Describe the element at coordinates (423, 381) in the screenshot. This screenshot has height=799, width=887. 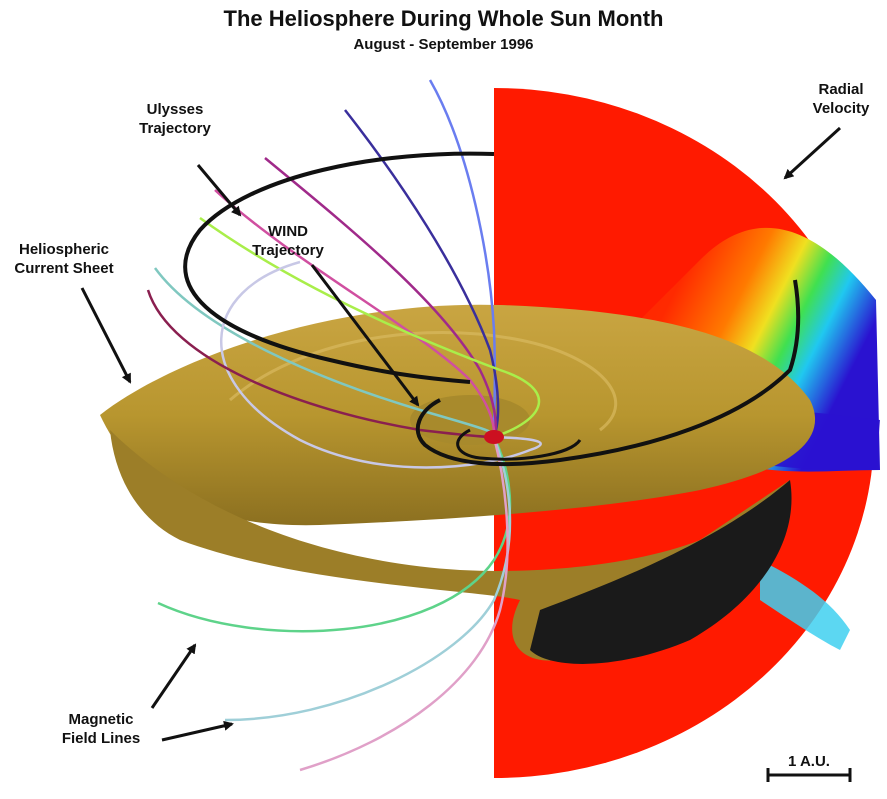
I see `current-sheet-ridge` at that location.